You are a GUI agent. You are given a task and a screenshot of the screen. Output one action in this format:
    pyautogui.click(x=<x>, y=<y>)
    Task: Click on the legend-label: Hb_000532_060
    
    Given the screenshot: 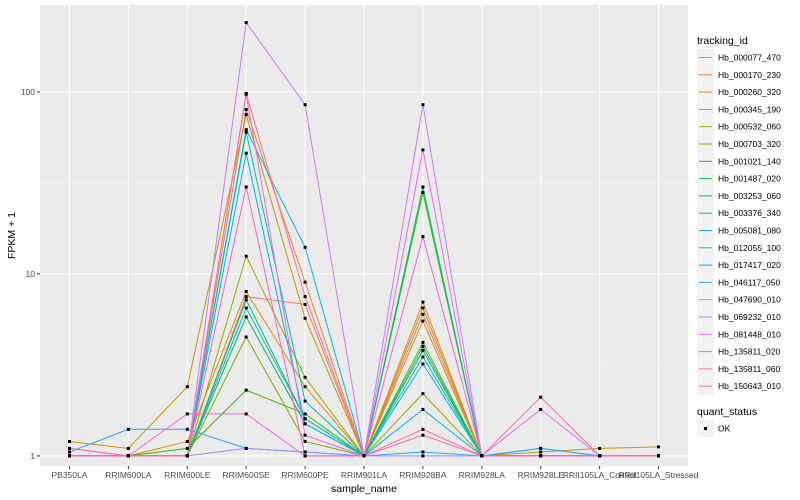 What is the action you would take?
    pyautogui.click(x=749, y=127)
    